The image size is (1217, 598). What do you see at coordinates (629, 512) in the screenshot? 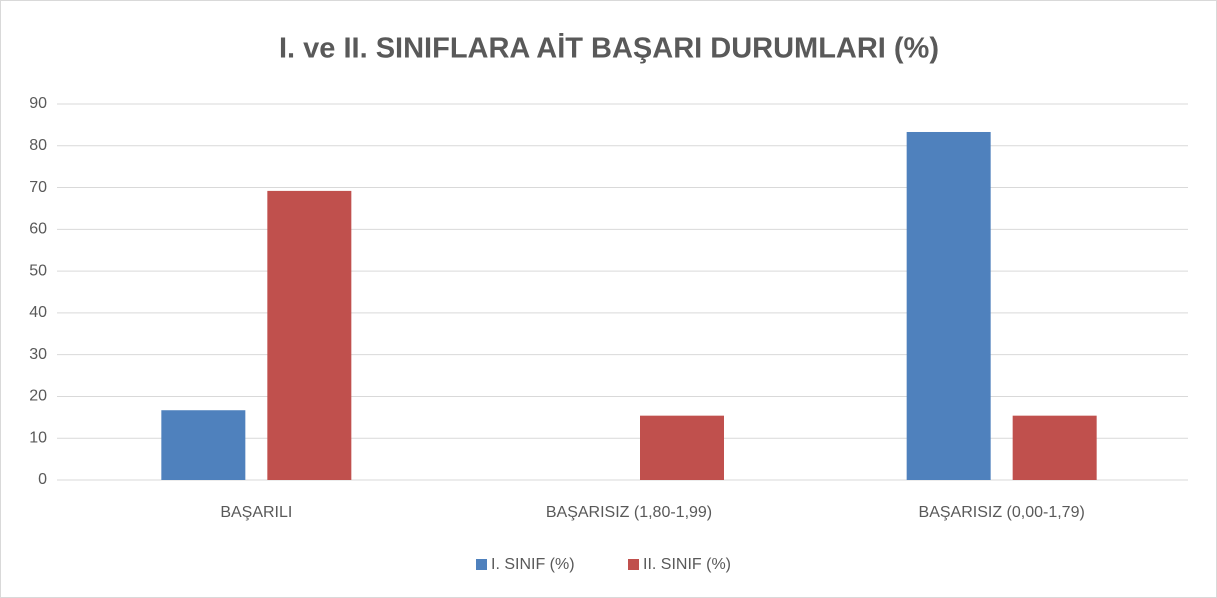
I see `x-tick-label: BAŞARISIZ (1,80-1,99)` at bounding box center [629, 512].